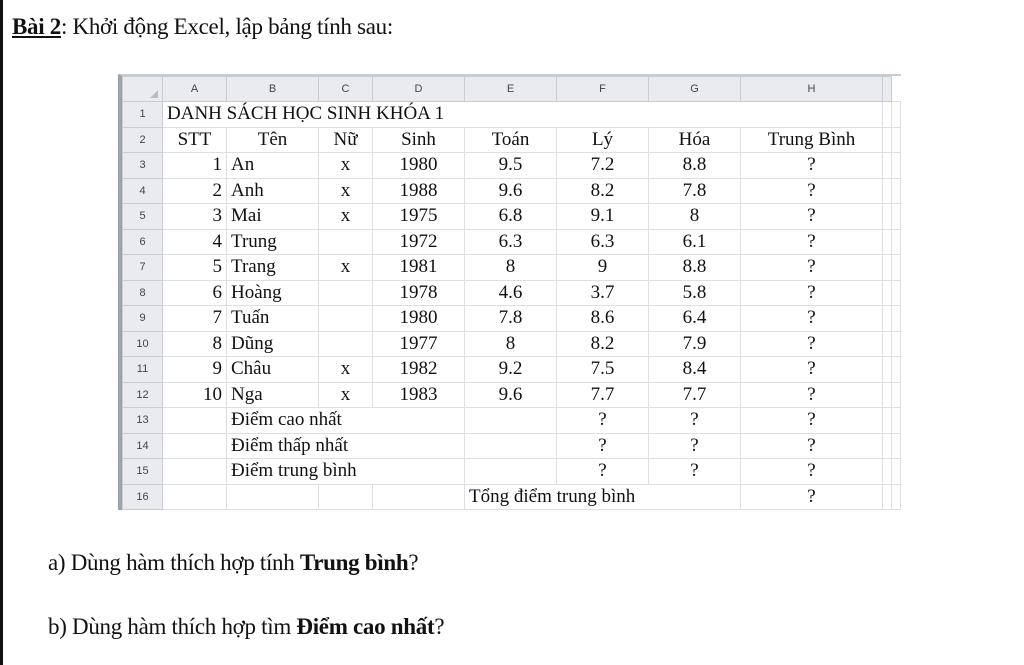 The image size is (1024, 665). I want to click on row-header: 5, so click(142, 216).